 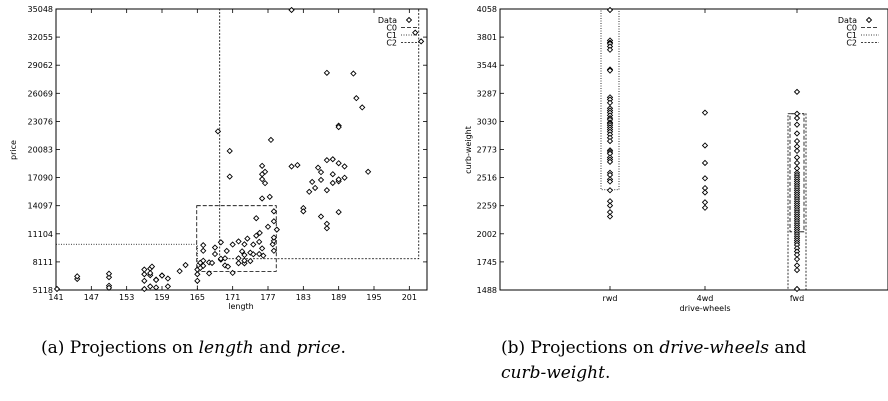 I want to click on y-tick-label: 11104, so click(x=40, y=234).